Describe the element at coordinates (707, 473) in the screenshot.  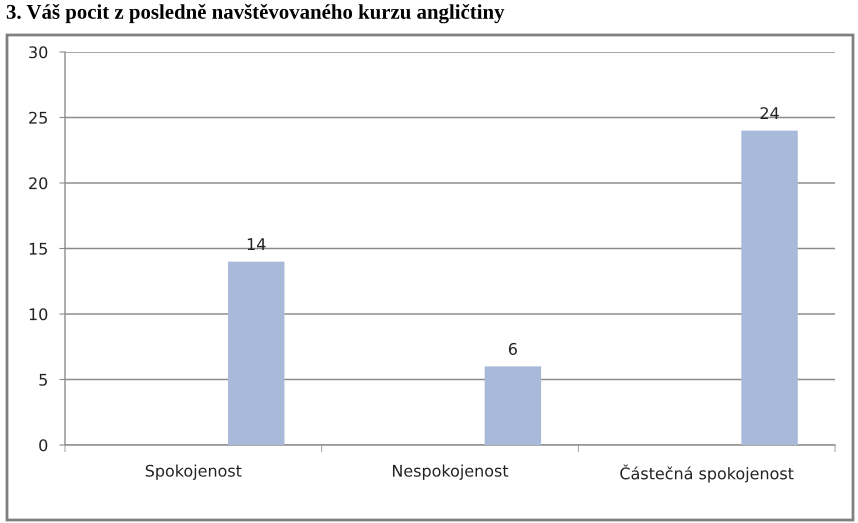
I see `x-tick-label: Částečná spokojenost` at that location.